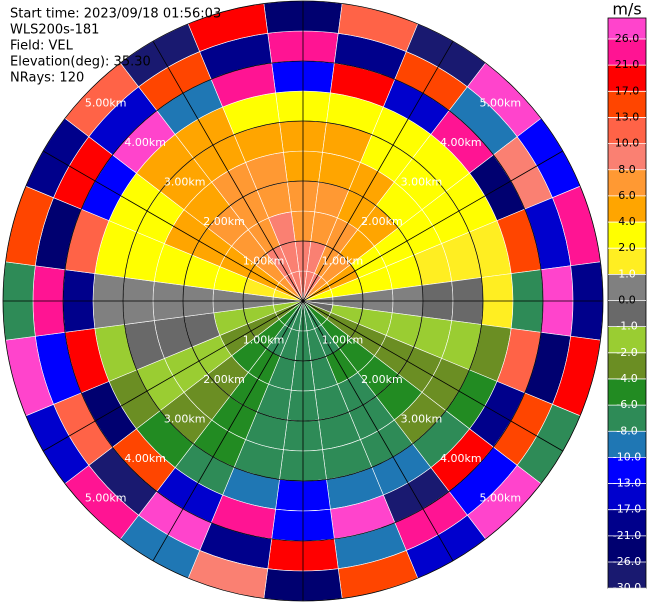 The height and width of the screenshot is (607, 647). Describe the element at coordinates (627, 509) in the screenshot. I see `colorbar-tick-label: -17.0` at that location.